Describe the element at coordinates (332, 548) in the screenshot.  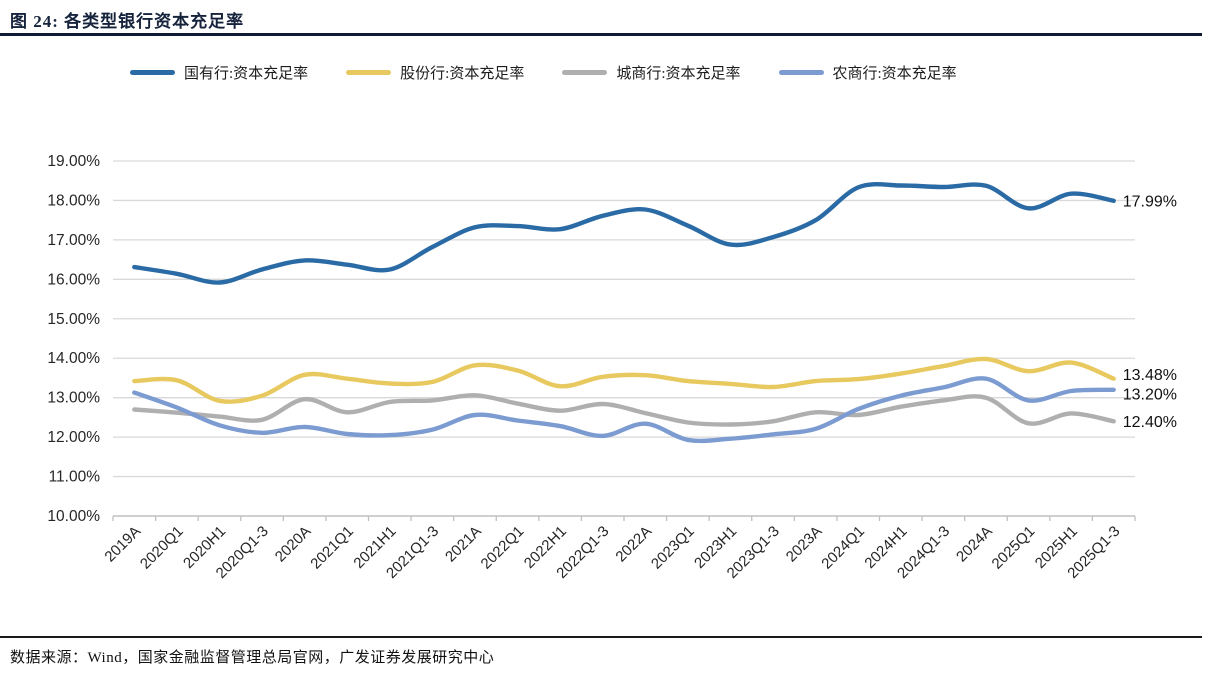
I see `x-axis-tick-label: 2021Q1` at that location.